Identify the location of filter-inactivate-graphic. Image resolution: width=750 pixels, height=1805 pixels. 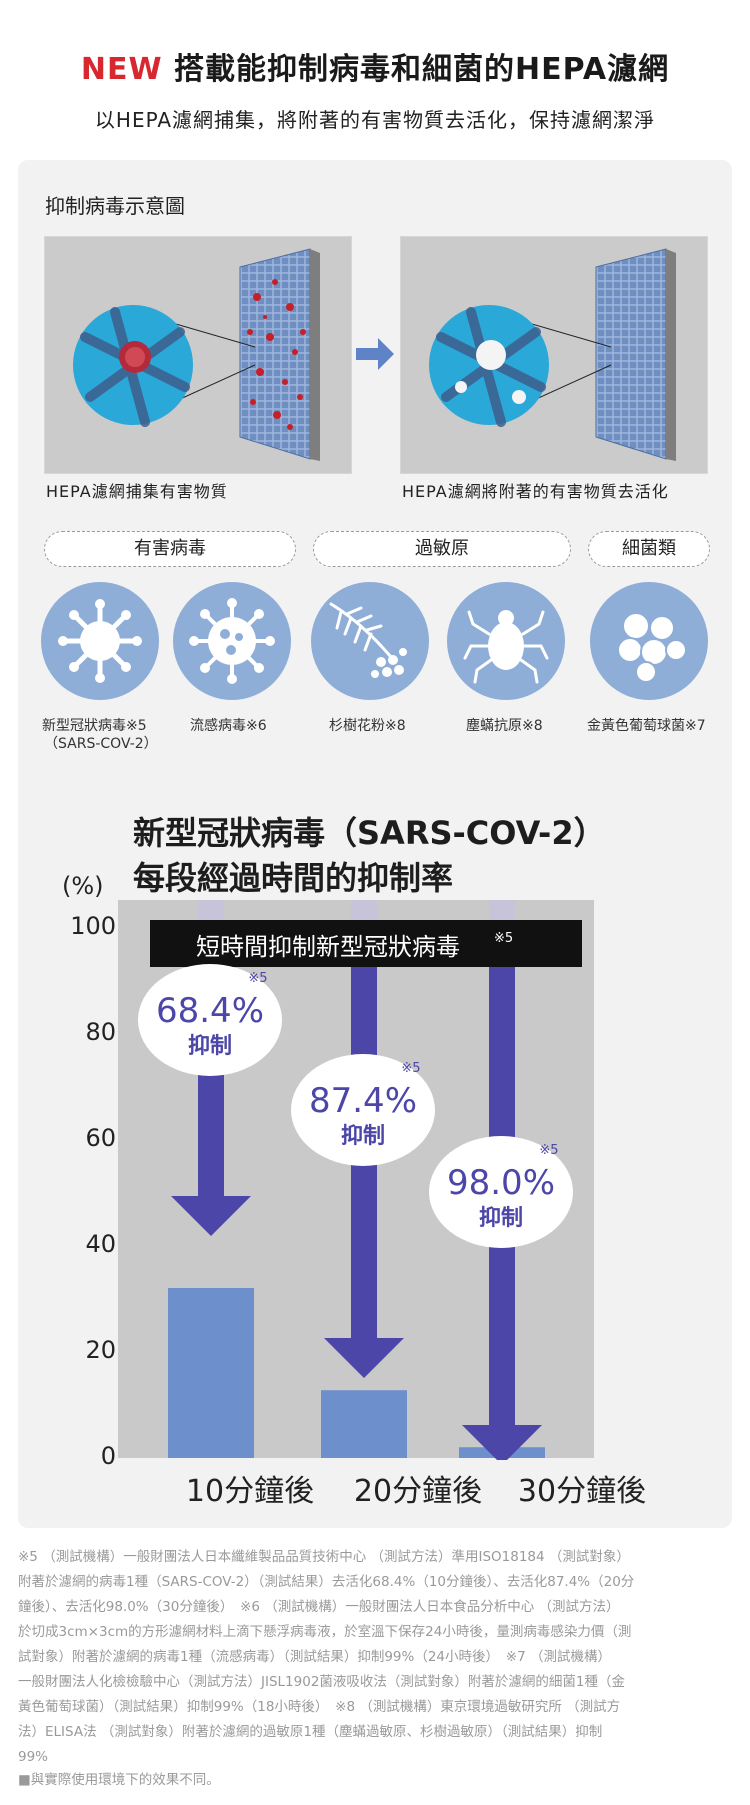
(552, 354).